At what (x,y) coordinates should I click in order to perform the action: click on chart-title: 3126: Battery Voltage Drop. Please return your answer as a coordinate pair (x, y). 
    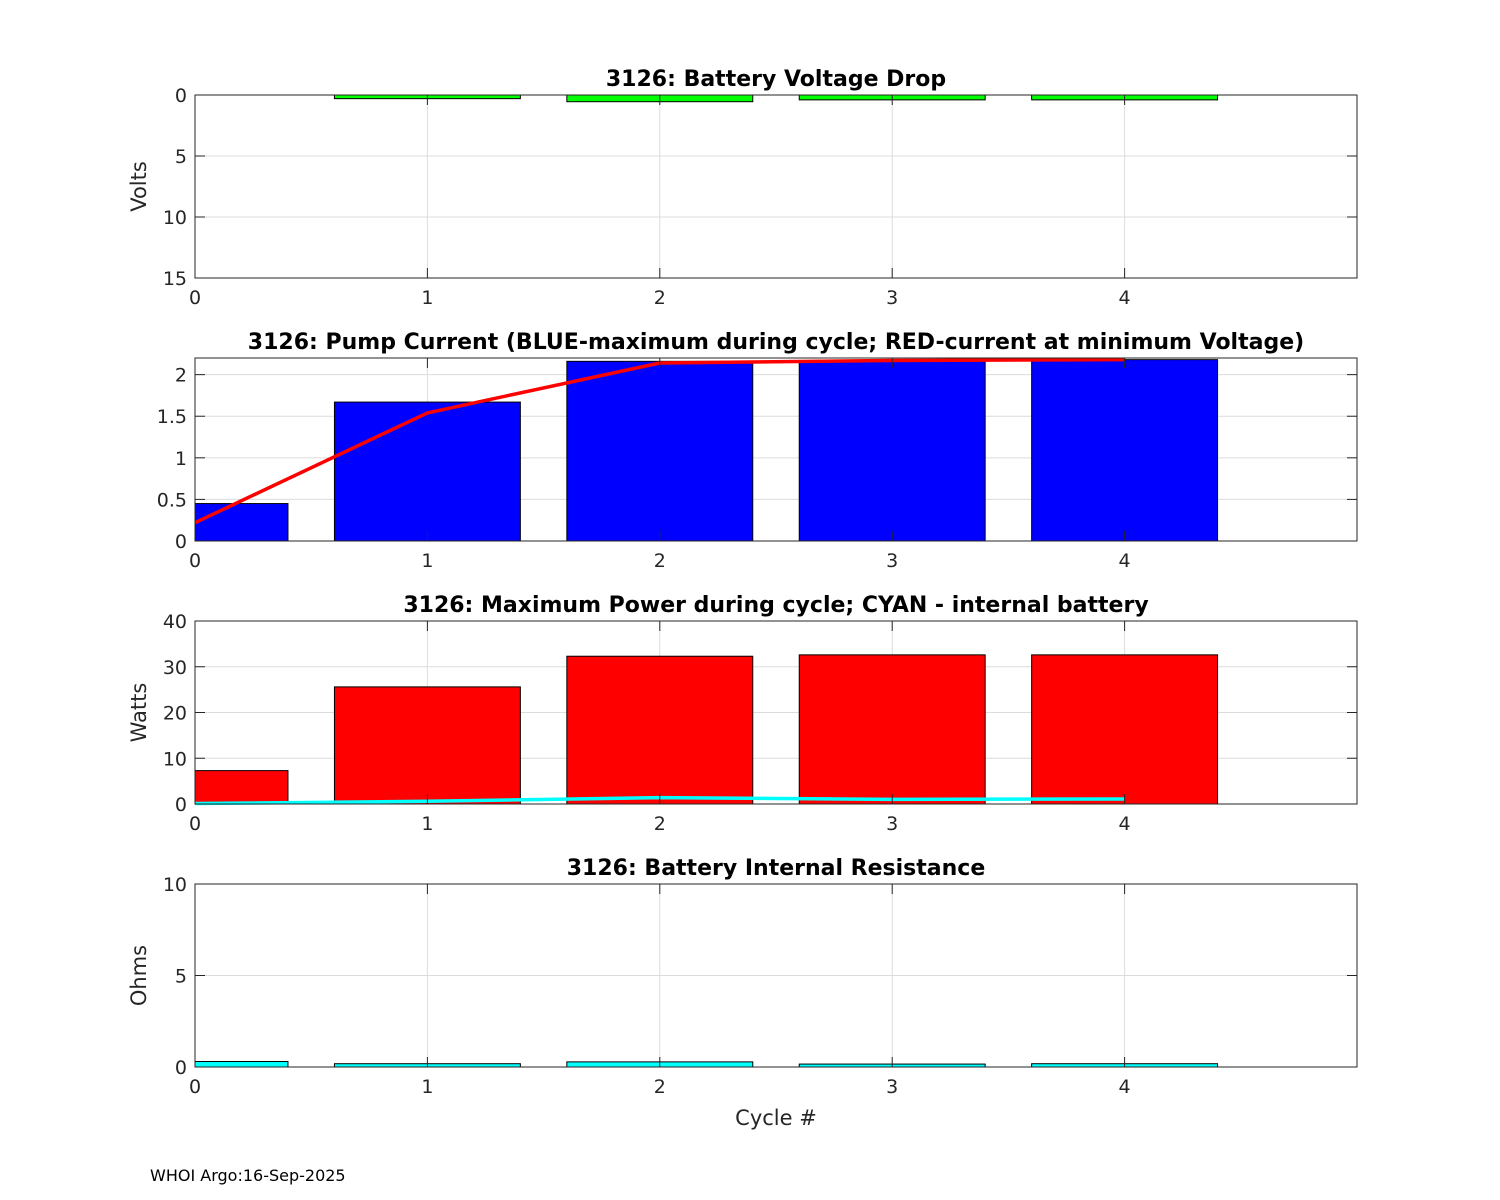
    Looking at the image, I should click on (776, 79).